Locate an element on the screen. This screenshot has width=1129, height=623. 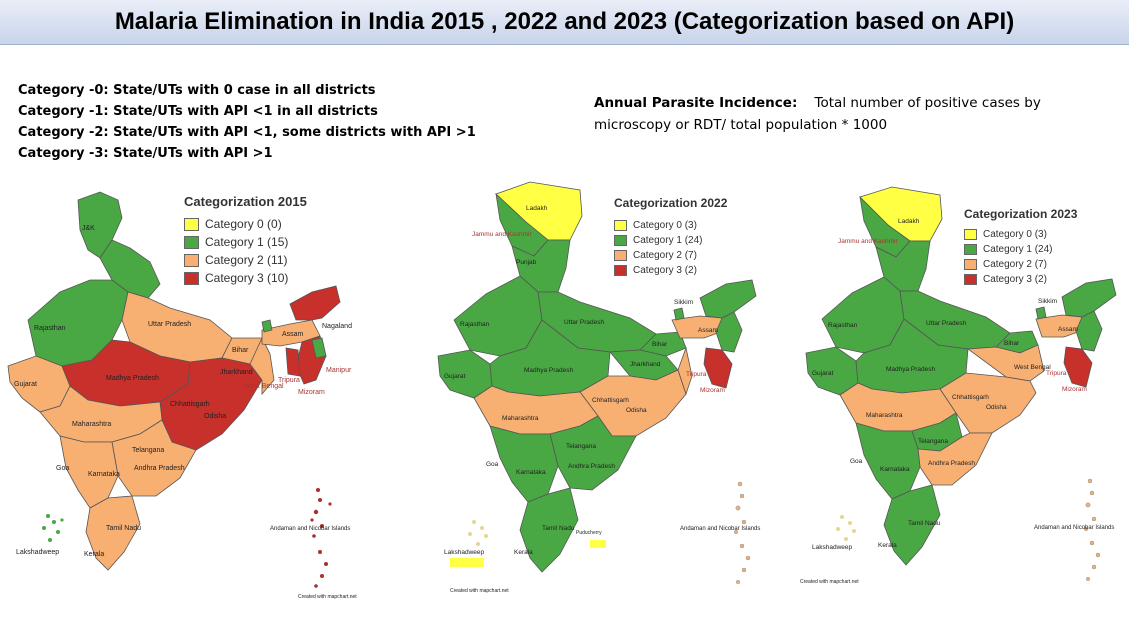
label-jharkhand: Jharkhand is located at coordinates (236, 372).